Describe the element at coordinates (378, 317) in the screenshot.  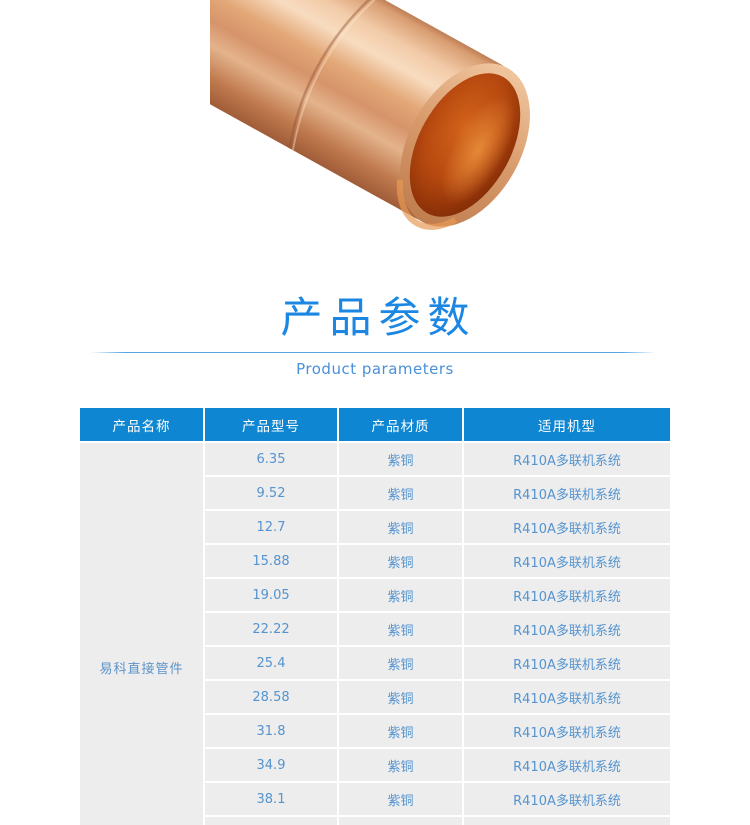
I see `section-title: 产品参数` at that location.